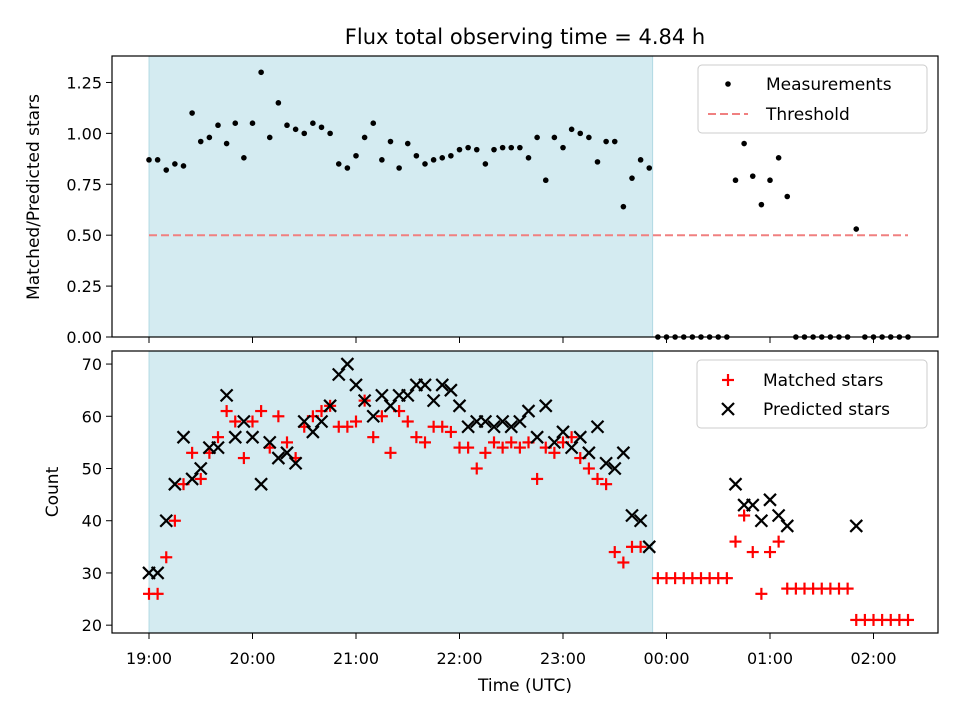 This screenshot has height=724, width=960. What do you see at coordinates (770, 658) in the screenshot?
I see `x-tick-label: 01:00` at bounding box center [770, 658].